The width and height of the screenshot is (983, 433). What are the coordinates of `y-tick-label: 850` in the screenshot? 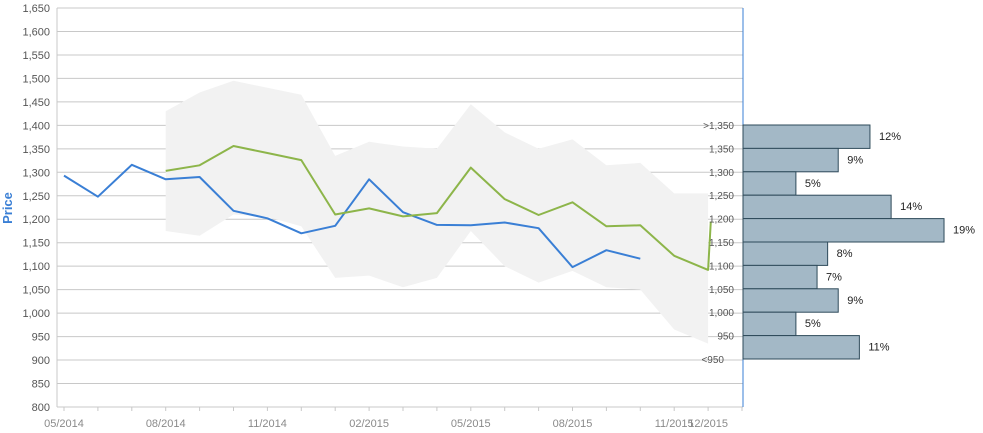 It's located at (41, 385).